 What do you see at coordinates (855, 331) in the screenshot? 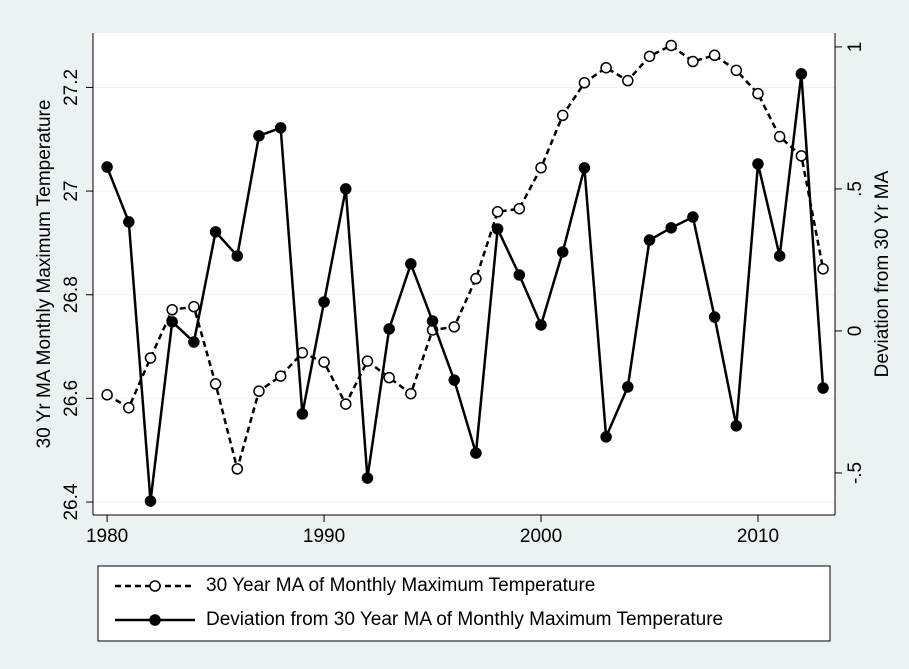
I see `y2-tick-label: 0` at bounding box center [855, 331].